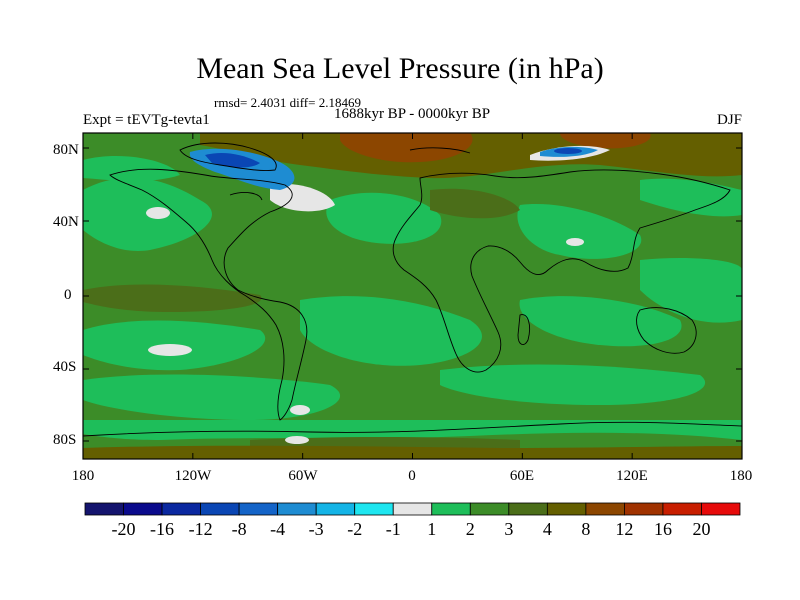  Describe the element at coordinates (278, 529) in the screenshot. I see `colorbar-label: -4` at that location.